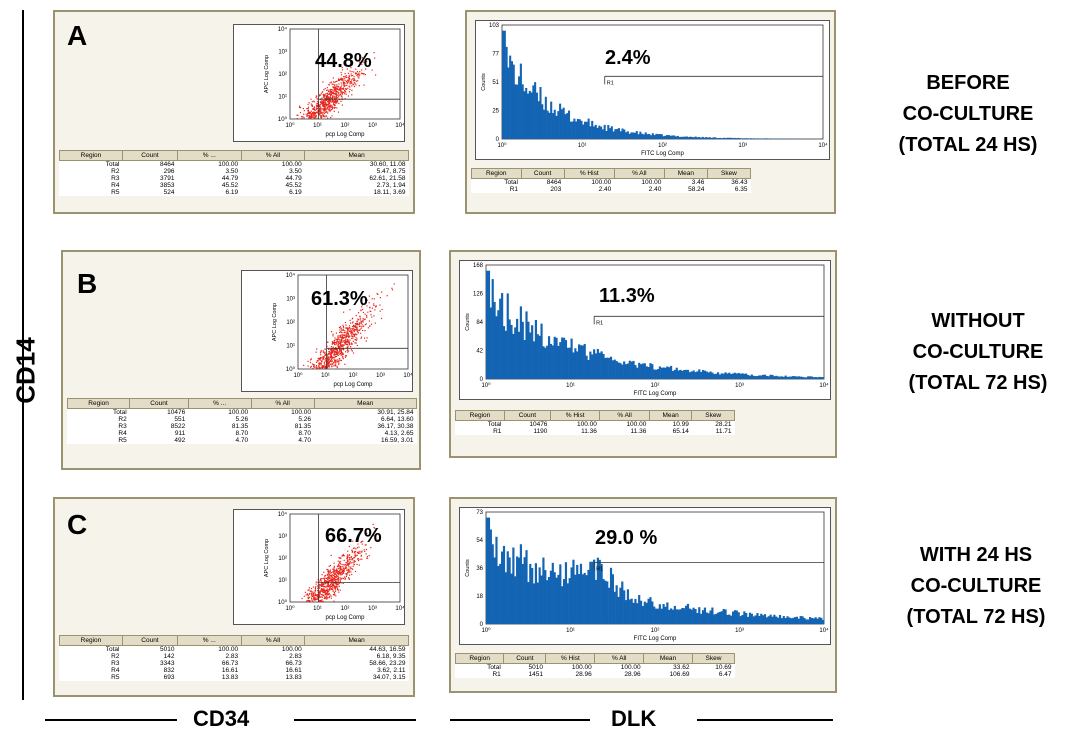 The height and width of the screenshot is (739, 1069). I want to click on table-cell: 33.62, so click(681, 667).